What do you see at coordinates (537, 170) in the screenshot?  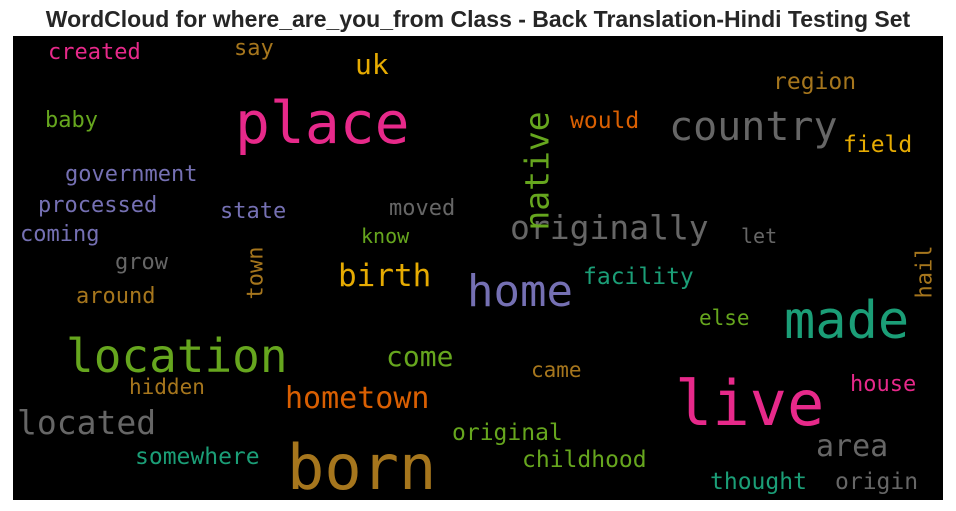 I see `word-native: native` at bounding box center [537, 170].